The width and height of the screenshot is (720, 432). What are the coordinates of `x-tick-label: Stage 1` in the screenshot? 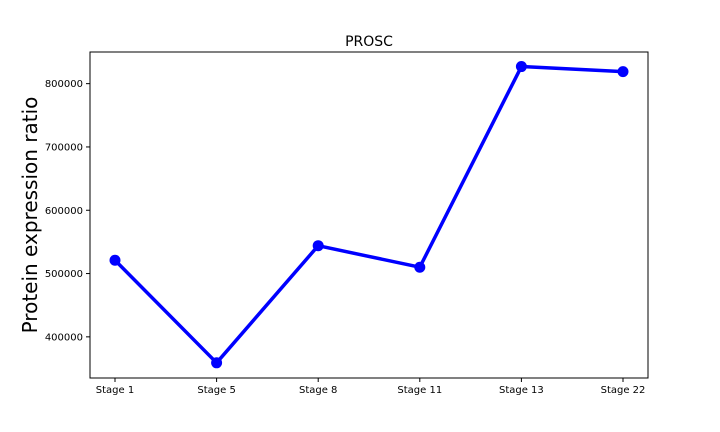 It's located at (115, 390).